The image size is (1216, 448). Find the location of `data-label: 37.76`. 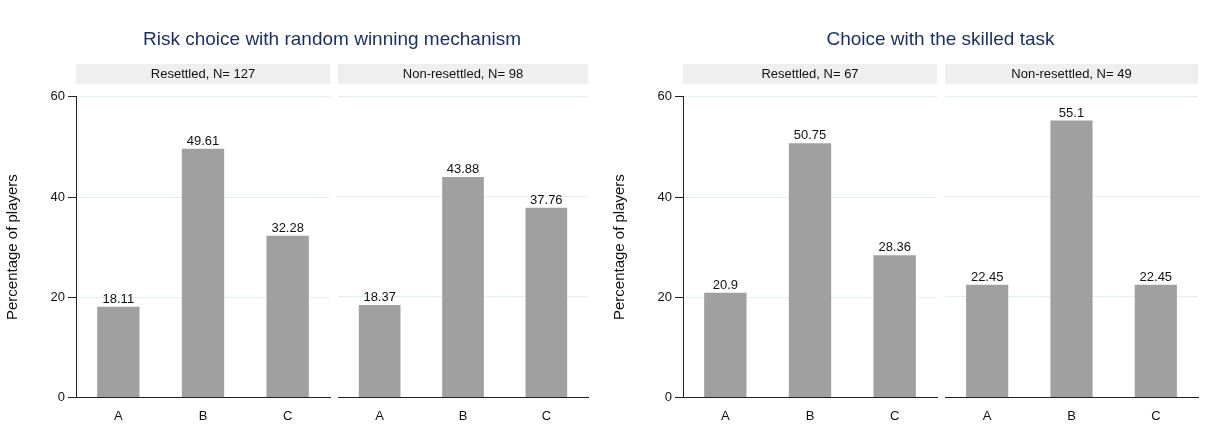

data-label: 37.76 is located at coordinates (546, 199).